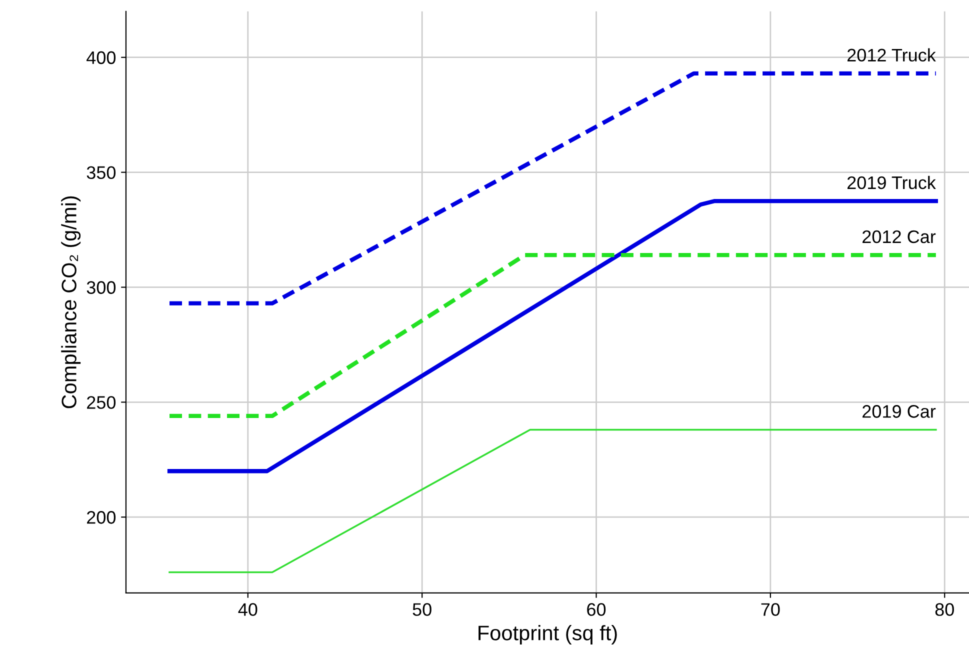  What do you see at coordinates (547, 634) in the screenshot?
I see `x-axis-title: Footprint (sq ft)` at bounding box center [547, 634].